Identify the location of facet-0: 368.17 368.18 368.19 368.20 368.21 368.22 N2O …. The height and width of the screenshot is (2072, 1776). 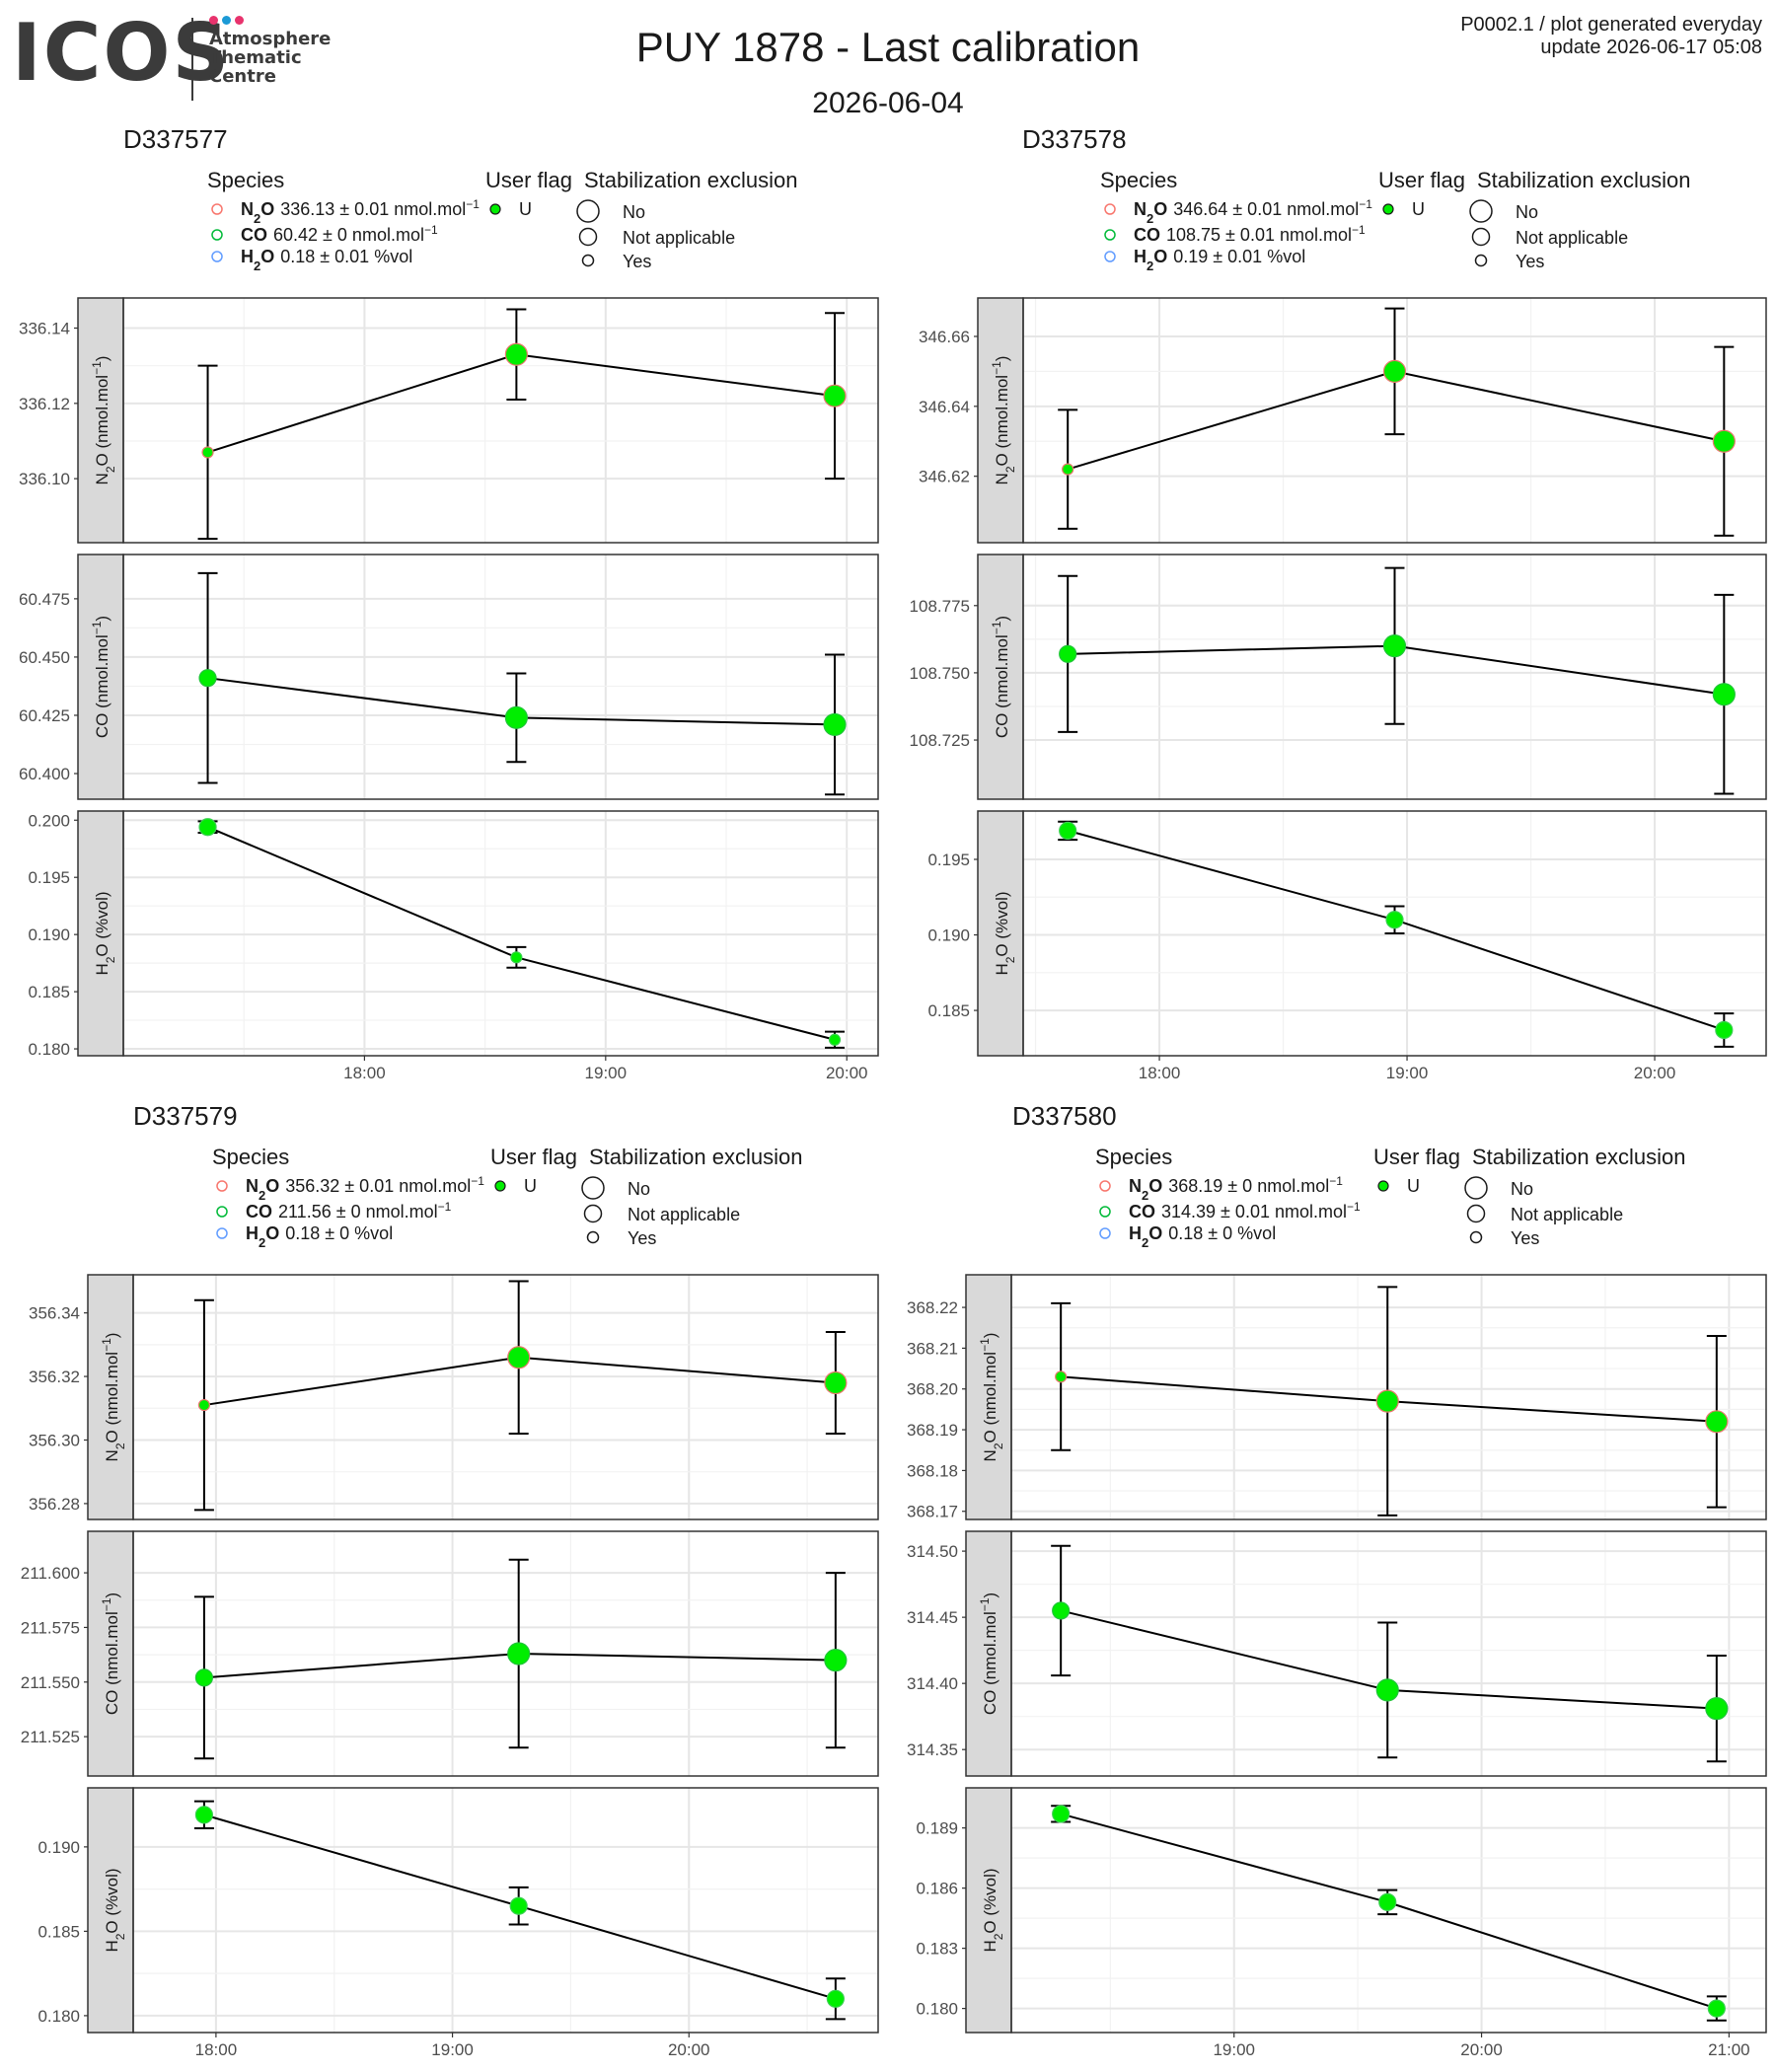
(1337, 1398).